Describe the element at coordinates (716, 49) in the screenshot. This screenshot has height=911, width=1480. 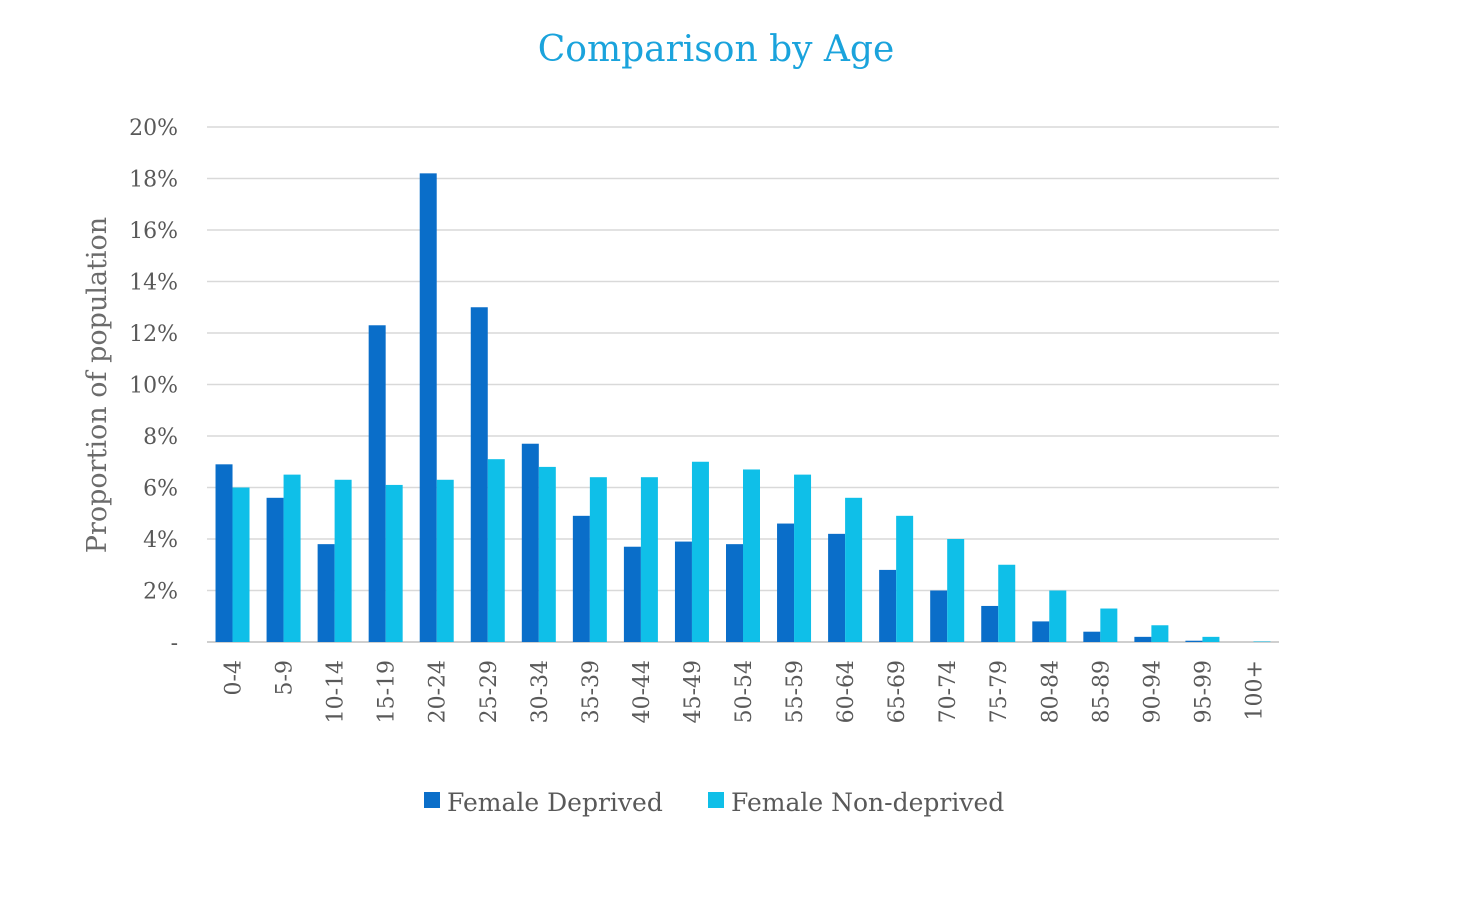
I see `chart-title: Comparison by Age` at that location.